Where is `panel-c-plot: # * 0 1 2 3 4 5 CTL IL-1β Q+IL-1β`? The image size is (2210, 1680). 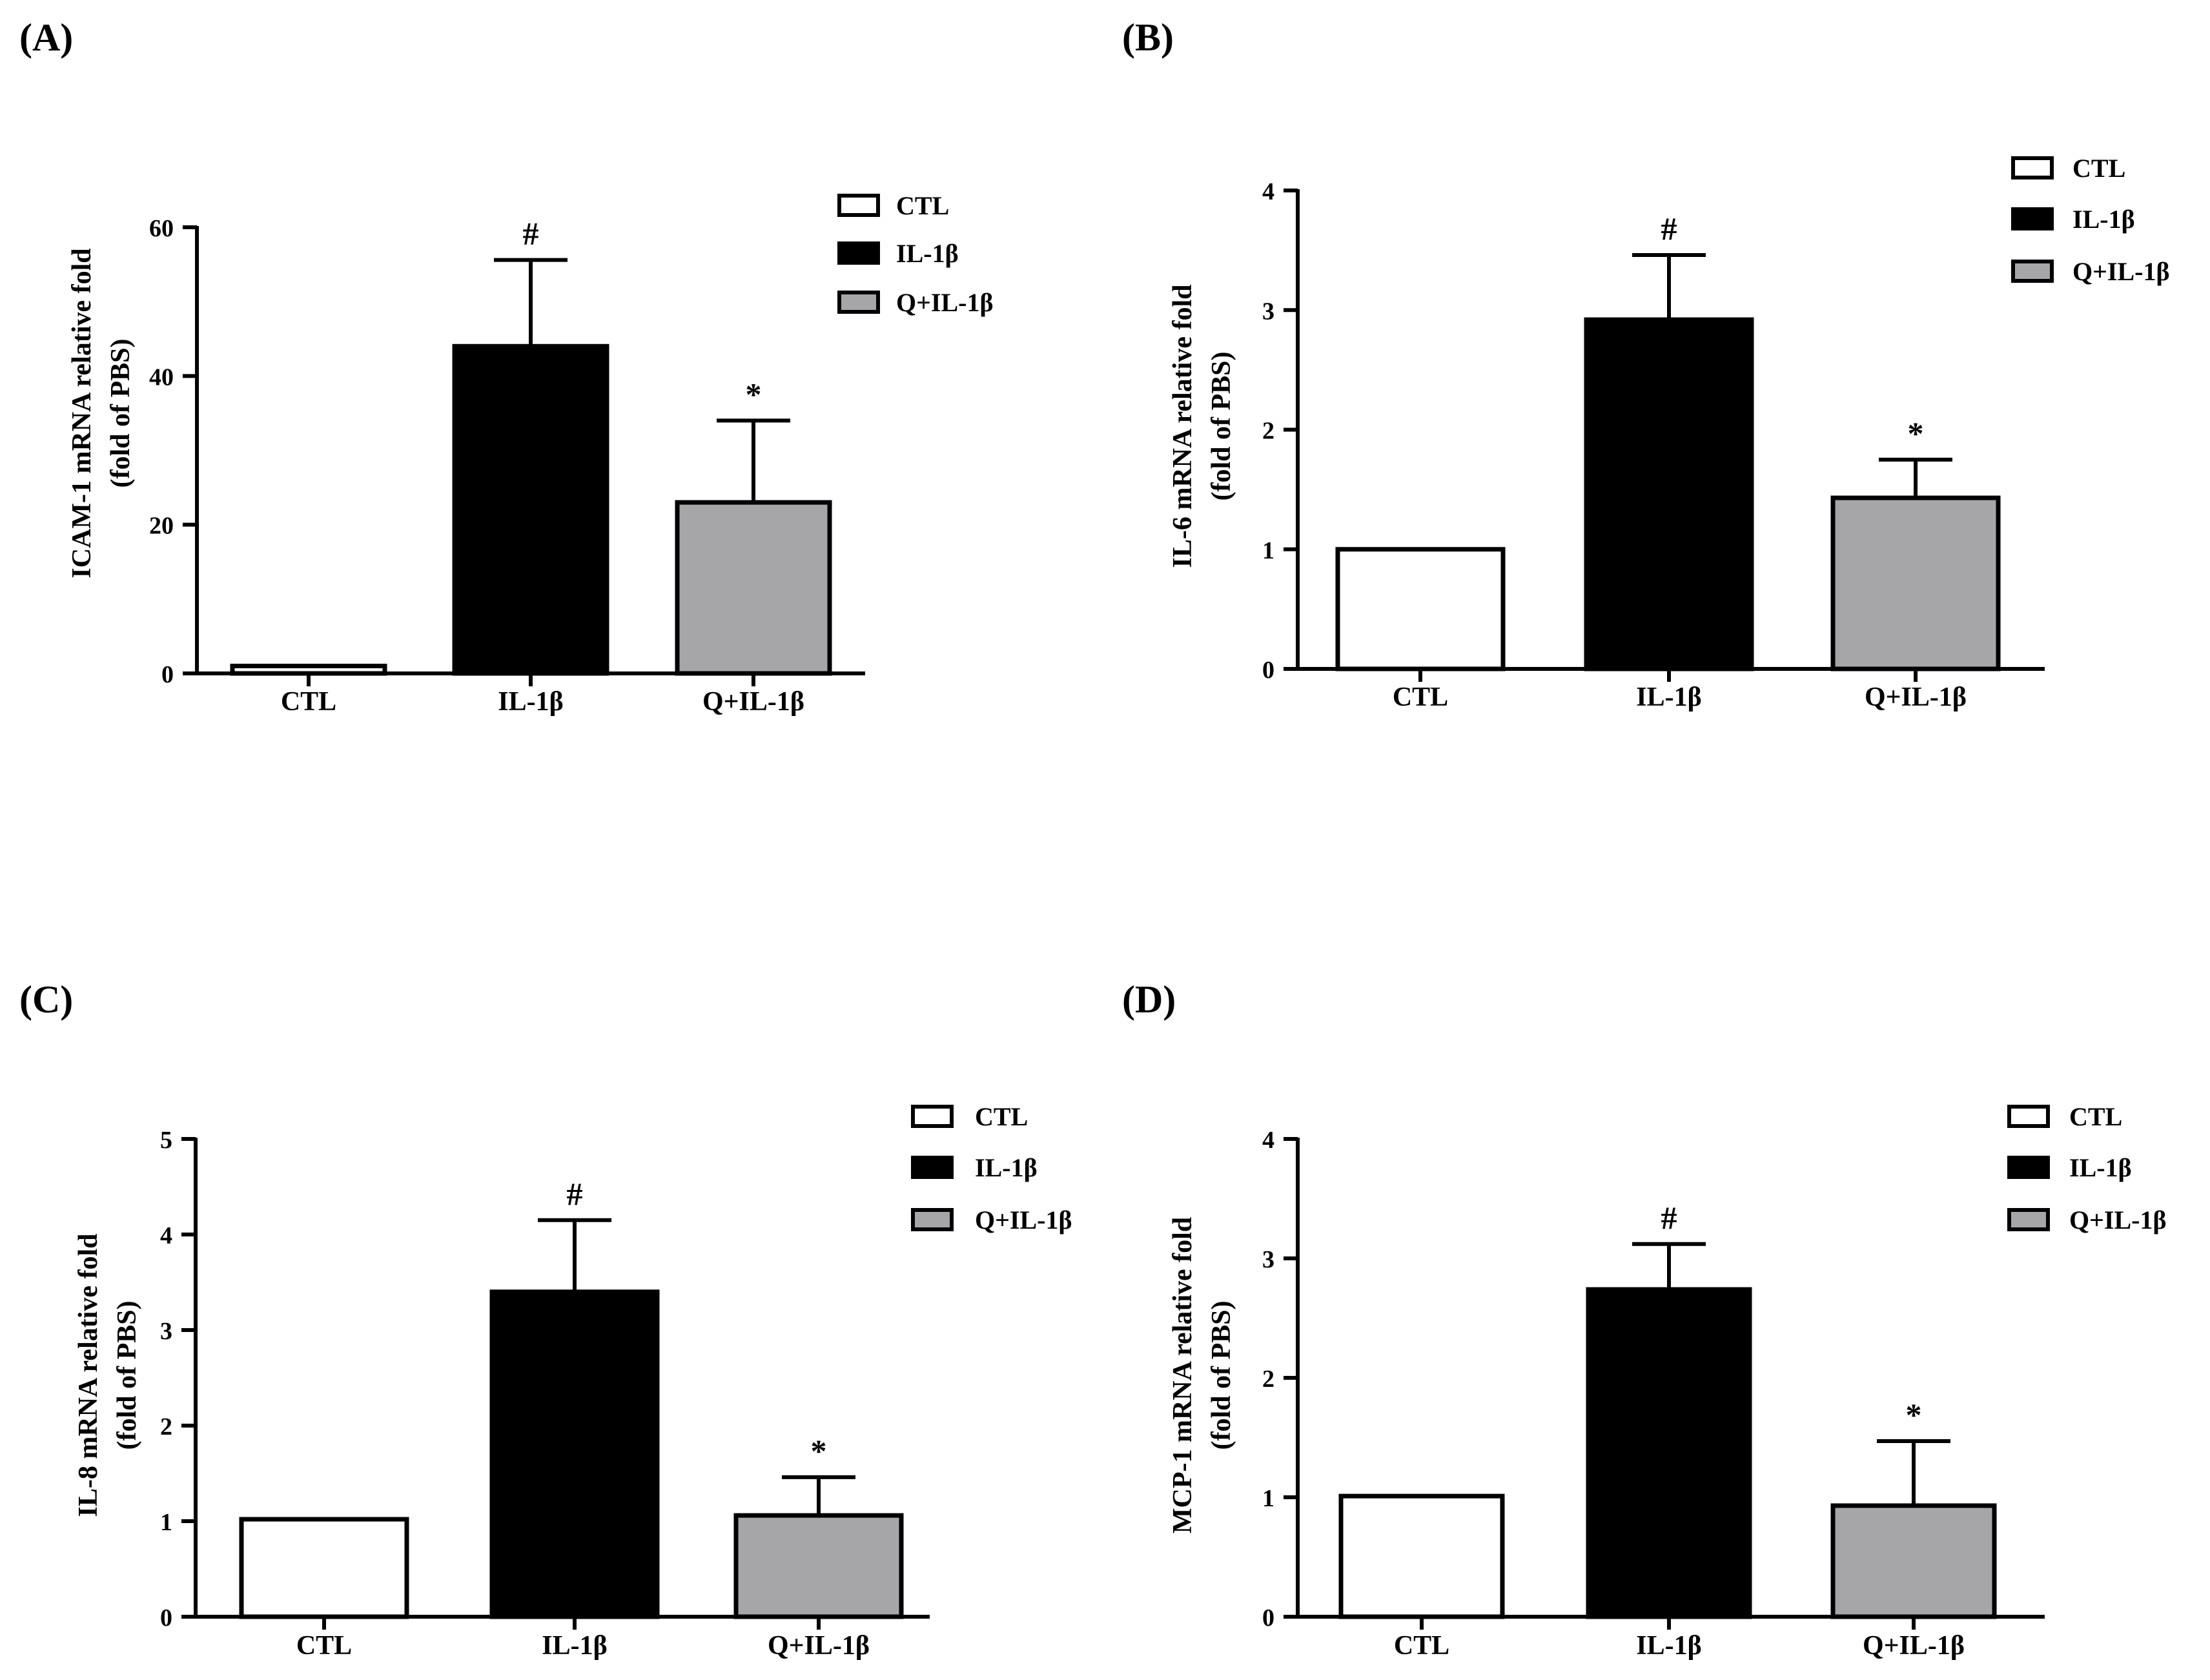
panel-c-plot: # * 0 1 2 3 4 5 CTL IL-1β Q+IL-1β is located at coordinates (545, 1394).